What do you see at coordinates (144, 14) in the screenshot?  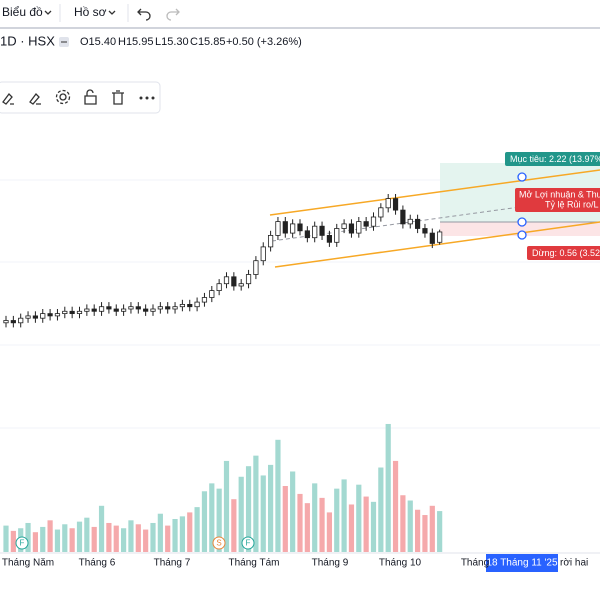 I see `undo-button` at bounding box center [144, 14].